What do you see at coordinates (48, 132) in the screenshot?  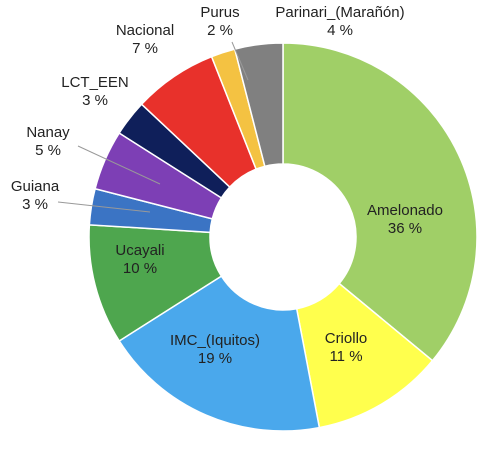 I see `slice-label: Nanay` at bounding box center [48, 132].